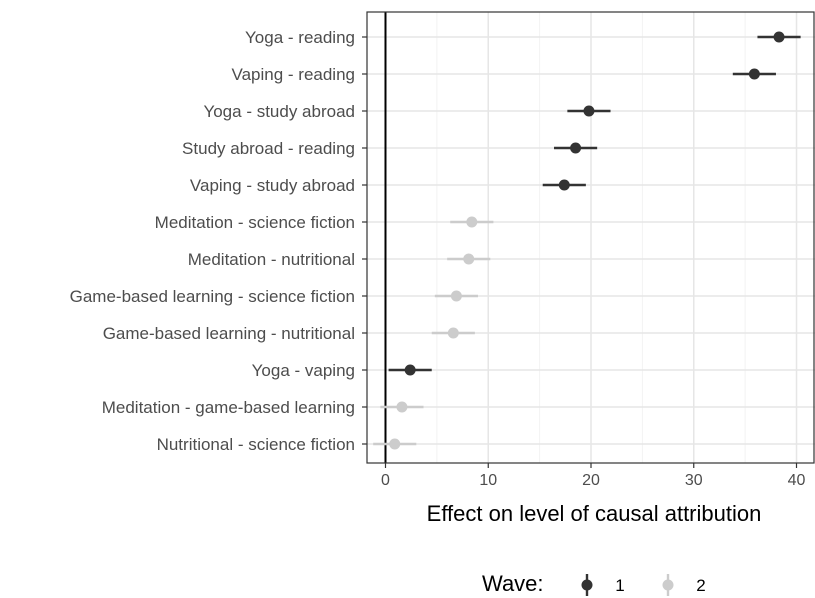 The image size is (815, 598). I want to click on x-tick-label: 40, so click(797, 480).